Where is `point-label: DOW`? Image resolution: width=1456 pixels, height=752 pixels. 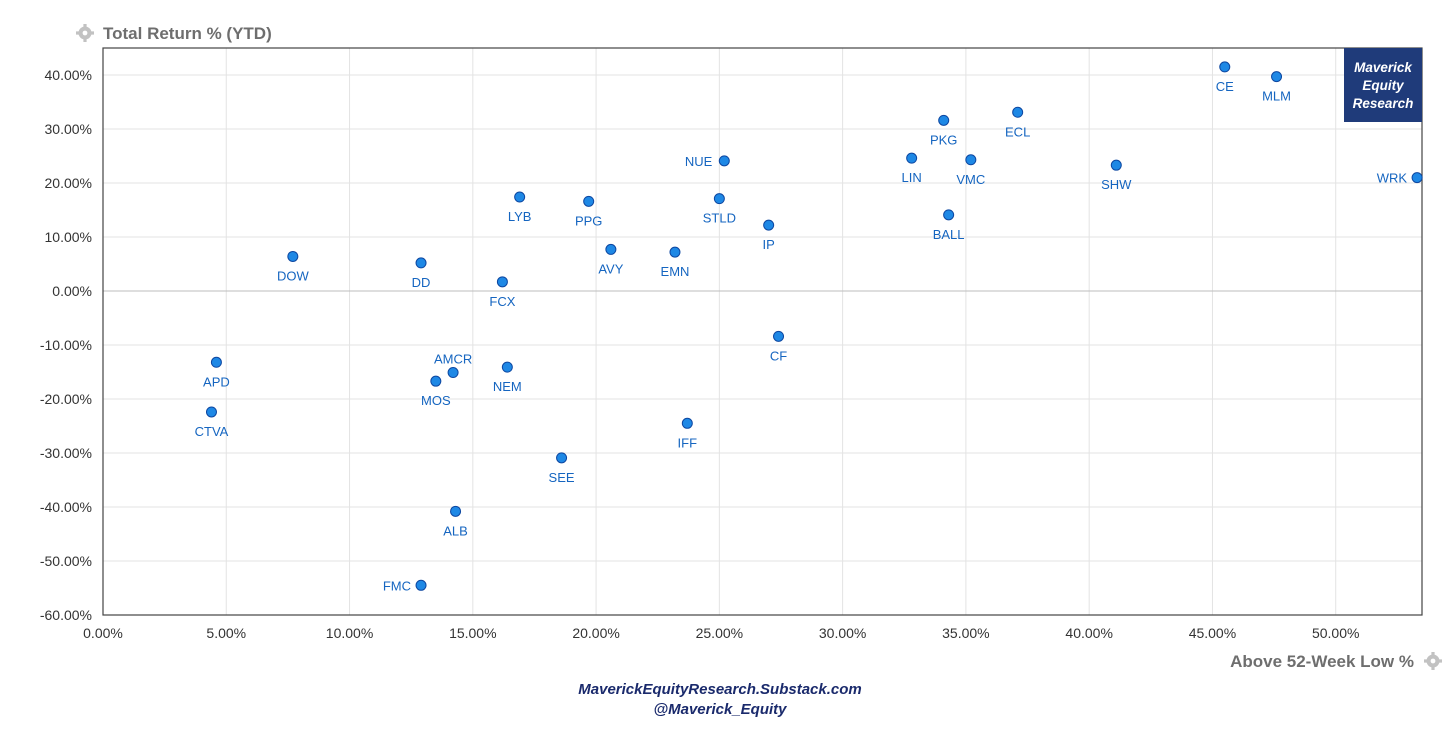
point-label: DOW is located at coordinates (293, 275).